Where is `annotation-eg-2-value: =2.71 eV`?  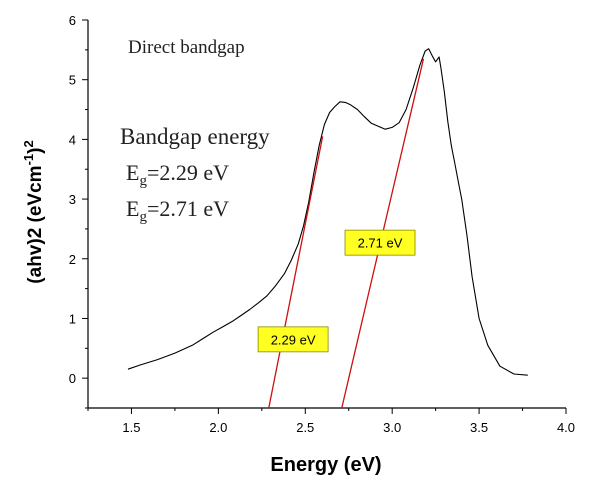 annotation-eg-2-value: =2.71 eV is located at coordinates (188, 208).